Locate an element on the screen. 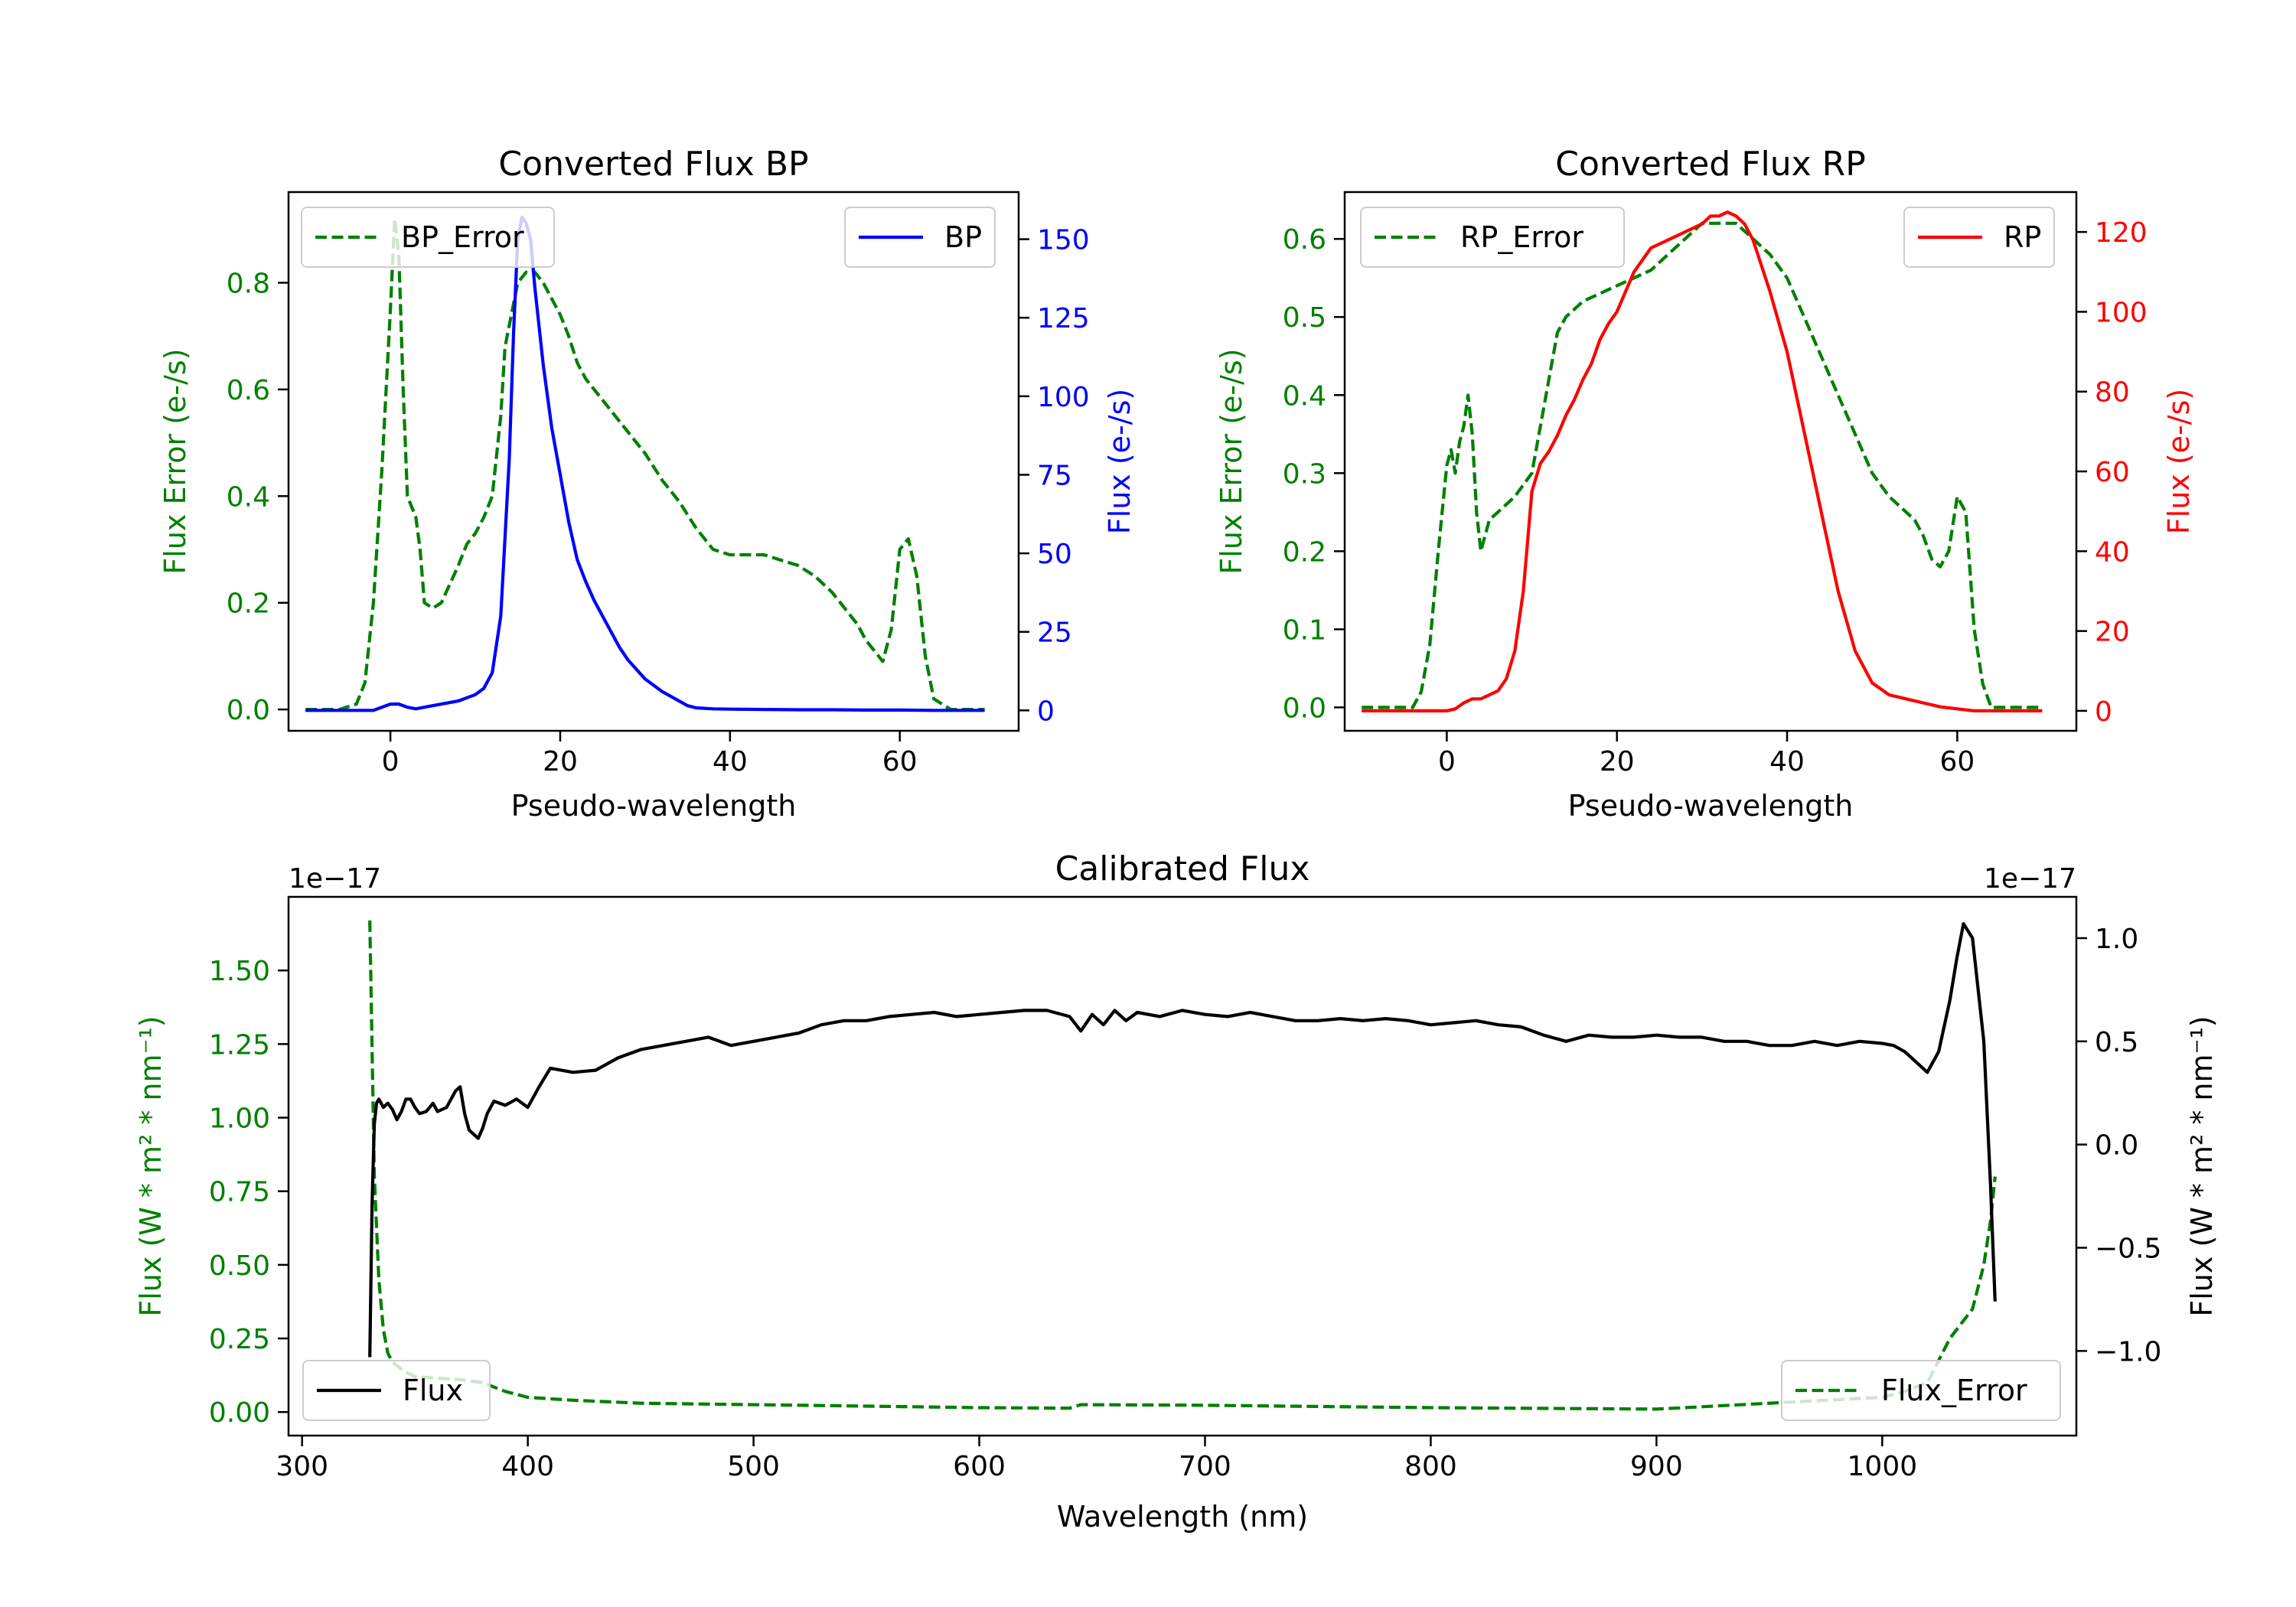 The height and width of the screenshot is (1607, 2296). y-right-tick-label: 20 is located at coordinates (2112, 632).